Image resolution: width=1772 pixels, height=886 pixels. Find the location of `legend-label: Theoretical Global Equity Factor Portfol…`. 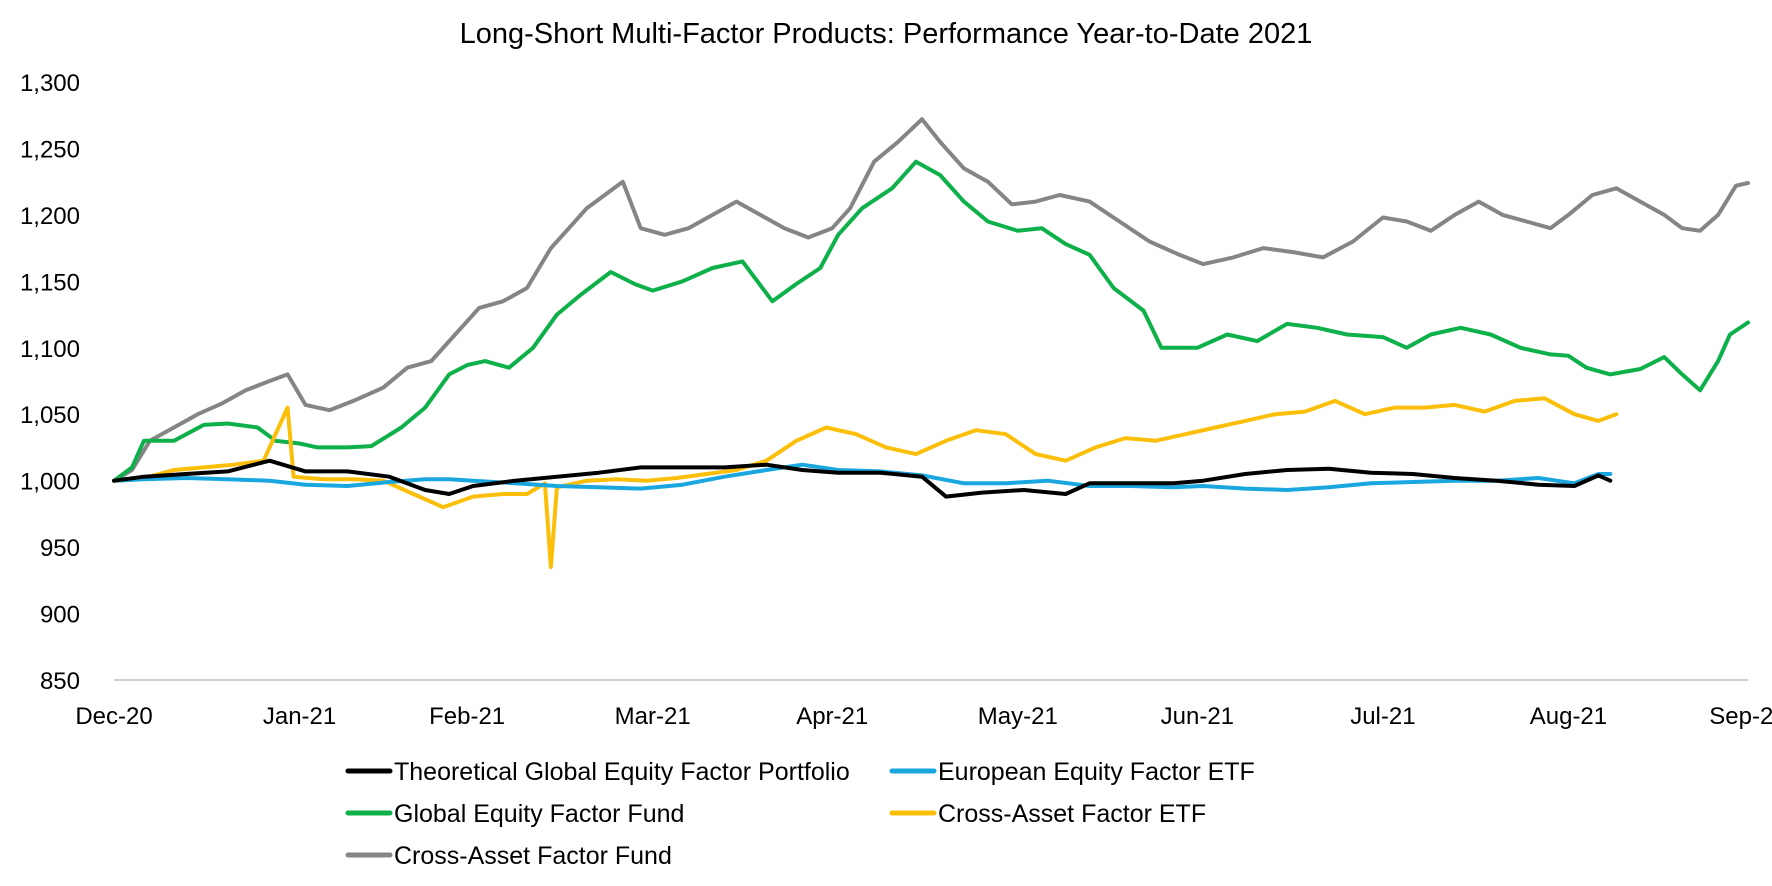

legend-label: Theoretical Global Equity Factor Portfol… is located at coordinates (622, 772).